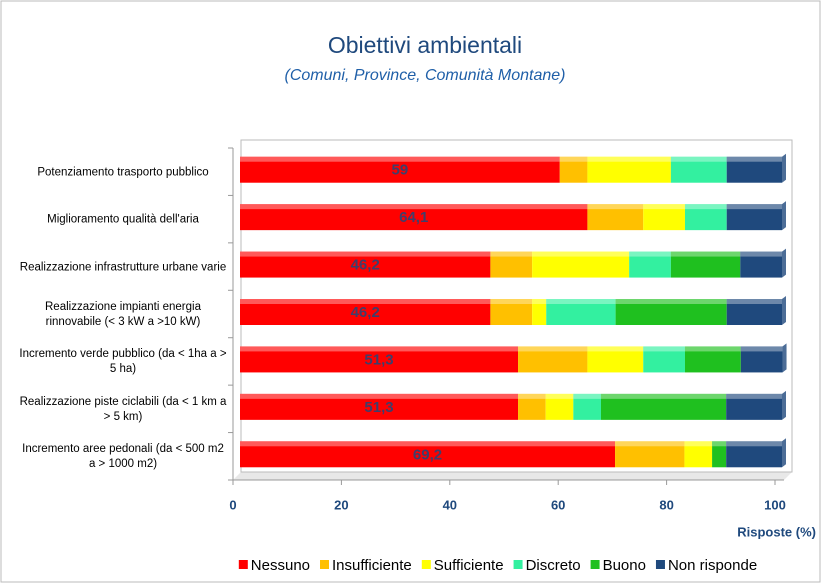  I want to click on chart-subtitle: (Comuni, Province, Comunità Montane), so click(424, 75).